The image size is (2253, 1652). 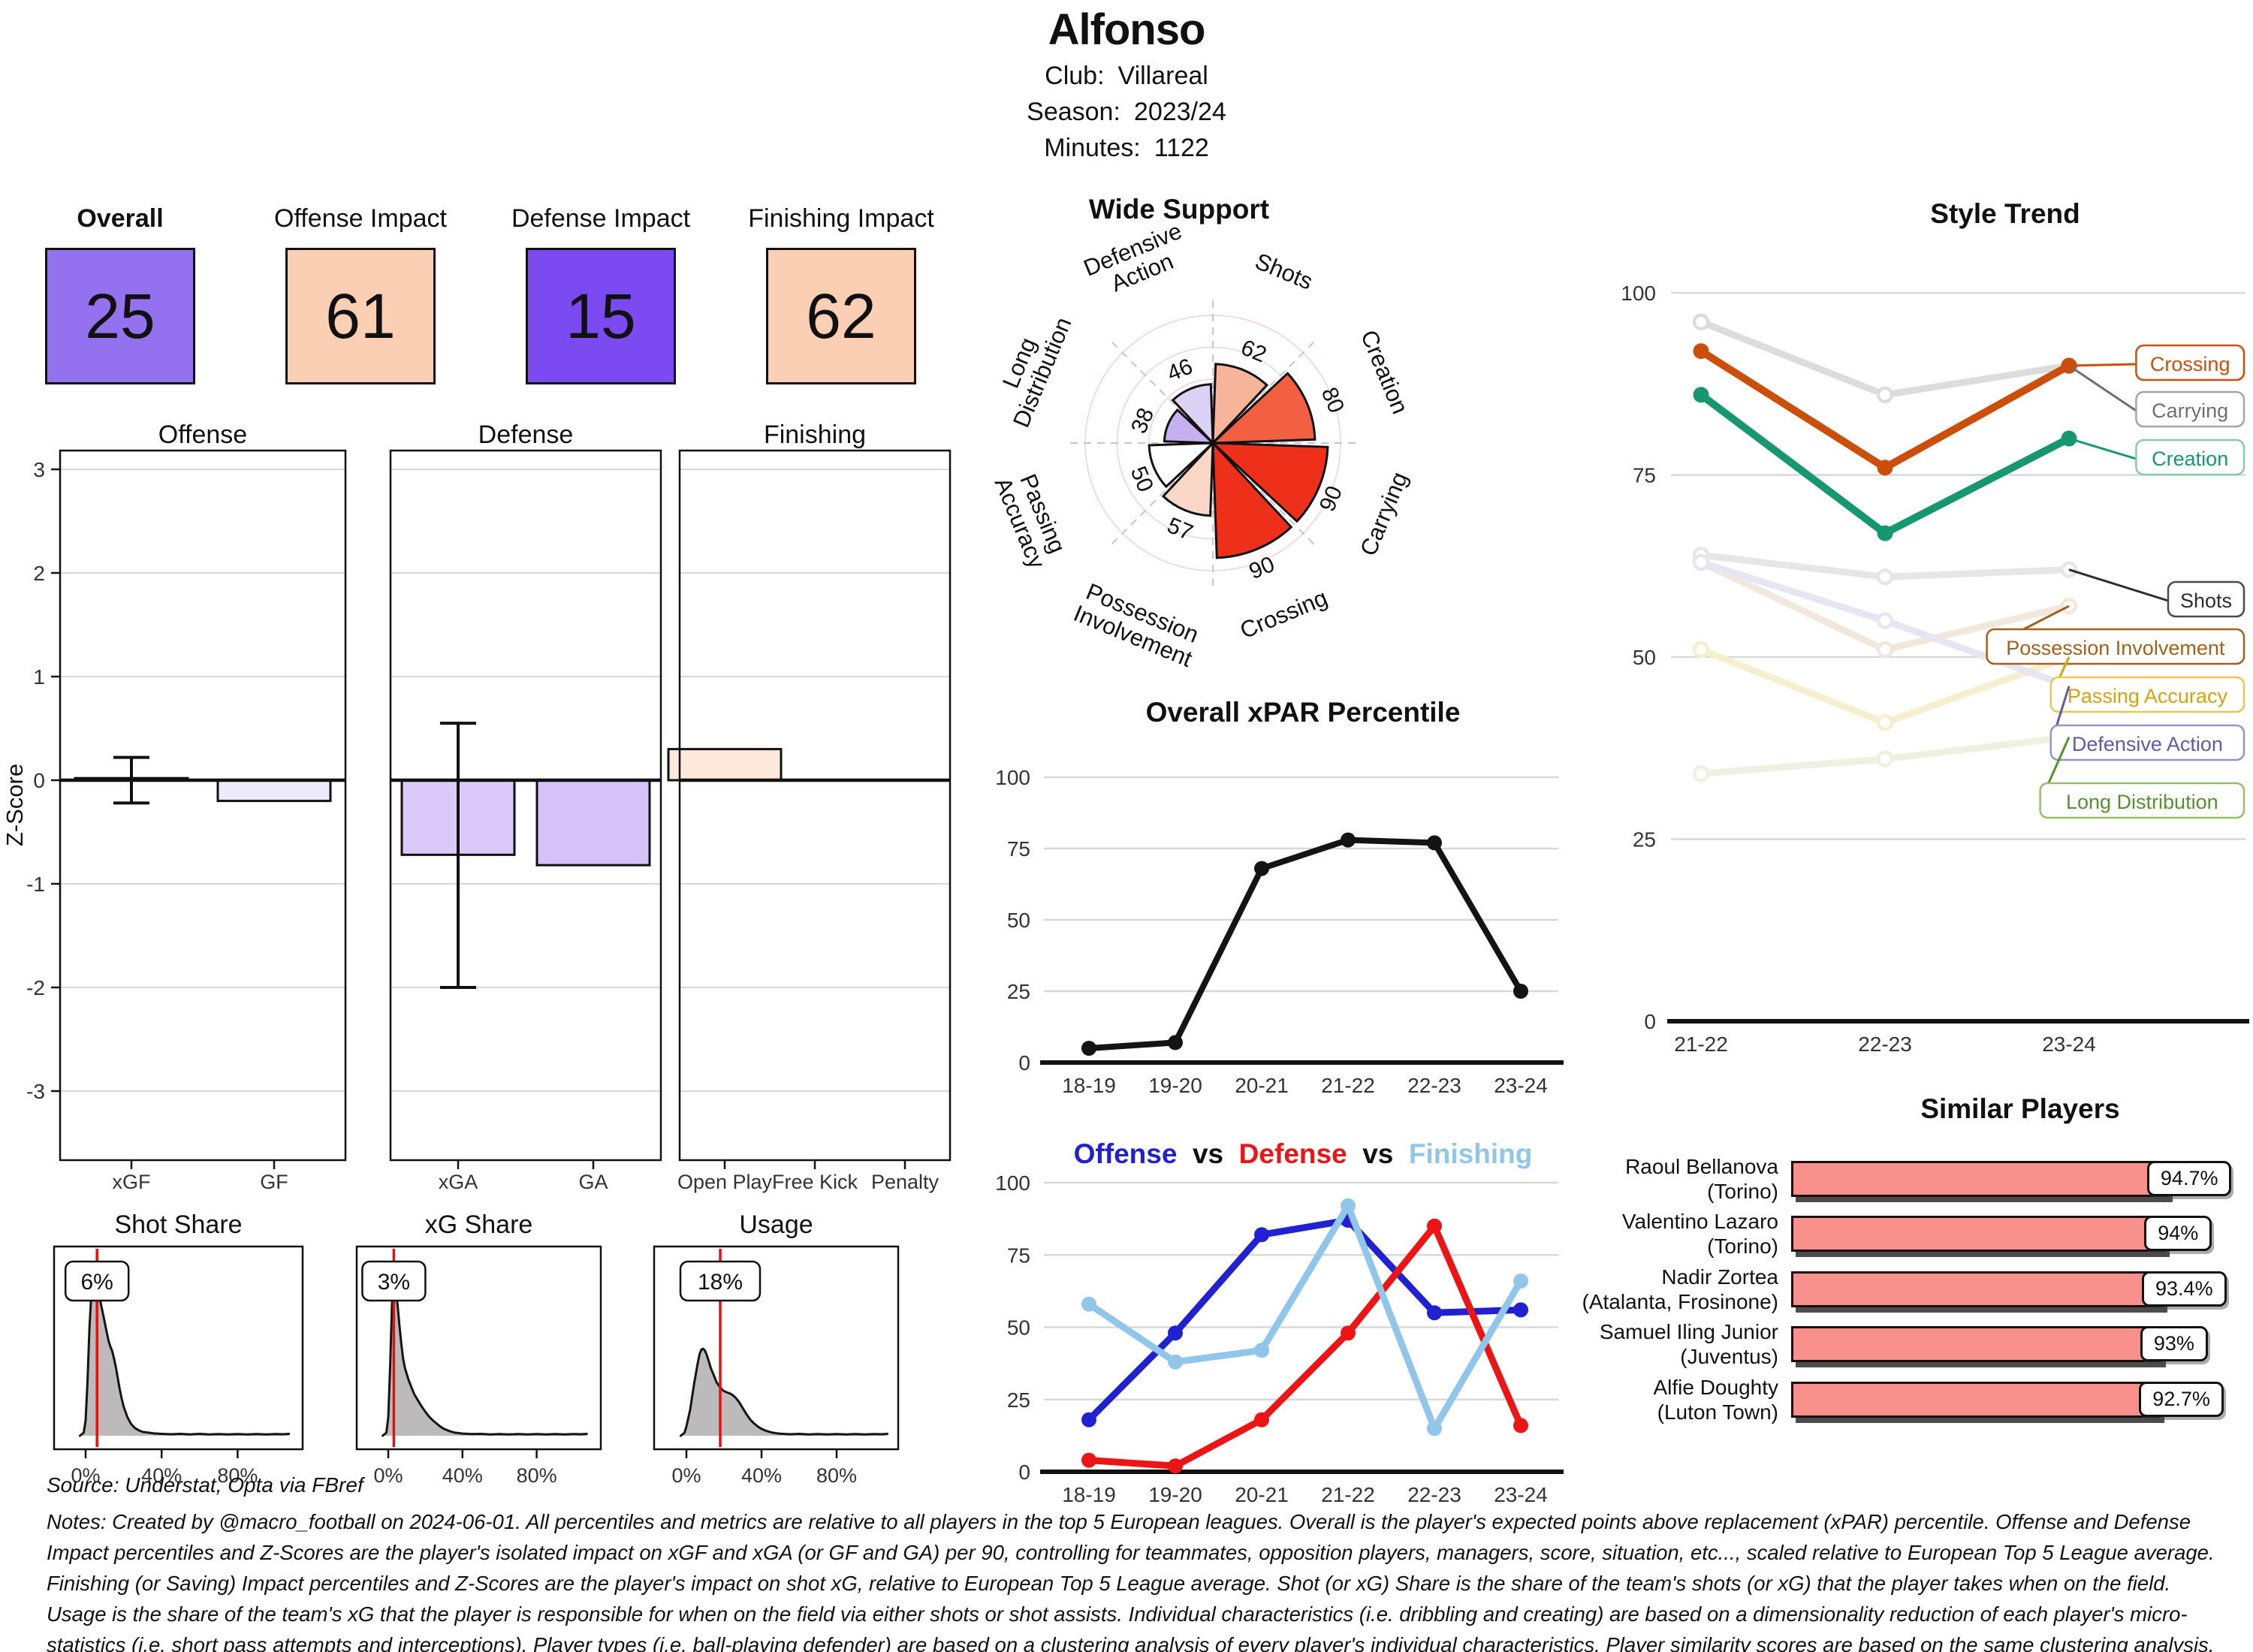 I want to click on radar-sector-value: 57, so click(x=1180, y=529).